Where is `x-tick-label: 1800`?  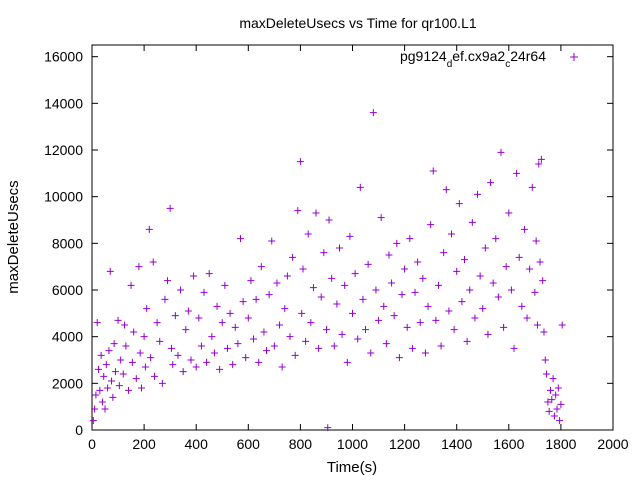
x-tick-label: 1800 is located at coordinates (560, 444).